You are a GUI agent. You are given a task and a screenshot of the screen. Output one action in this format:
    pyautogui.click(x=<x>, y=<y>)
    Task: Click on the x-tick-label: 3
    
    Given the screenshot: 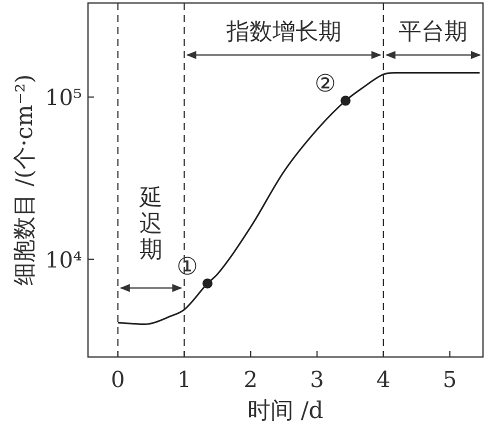 What is the action you would take?
    pyautogui.click(x=317, y=380)
    